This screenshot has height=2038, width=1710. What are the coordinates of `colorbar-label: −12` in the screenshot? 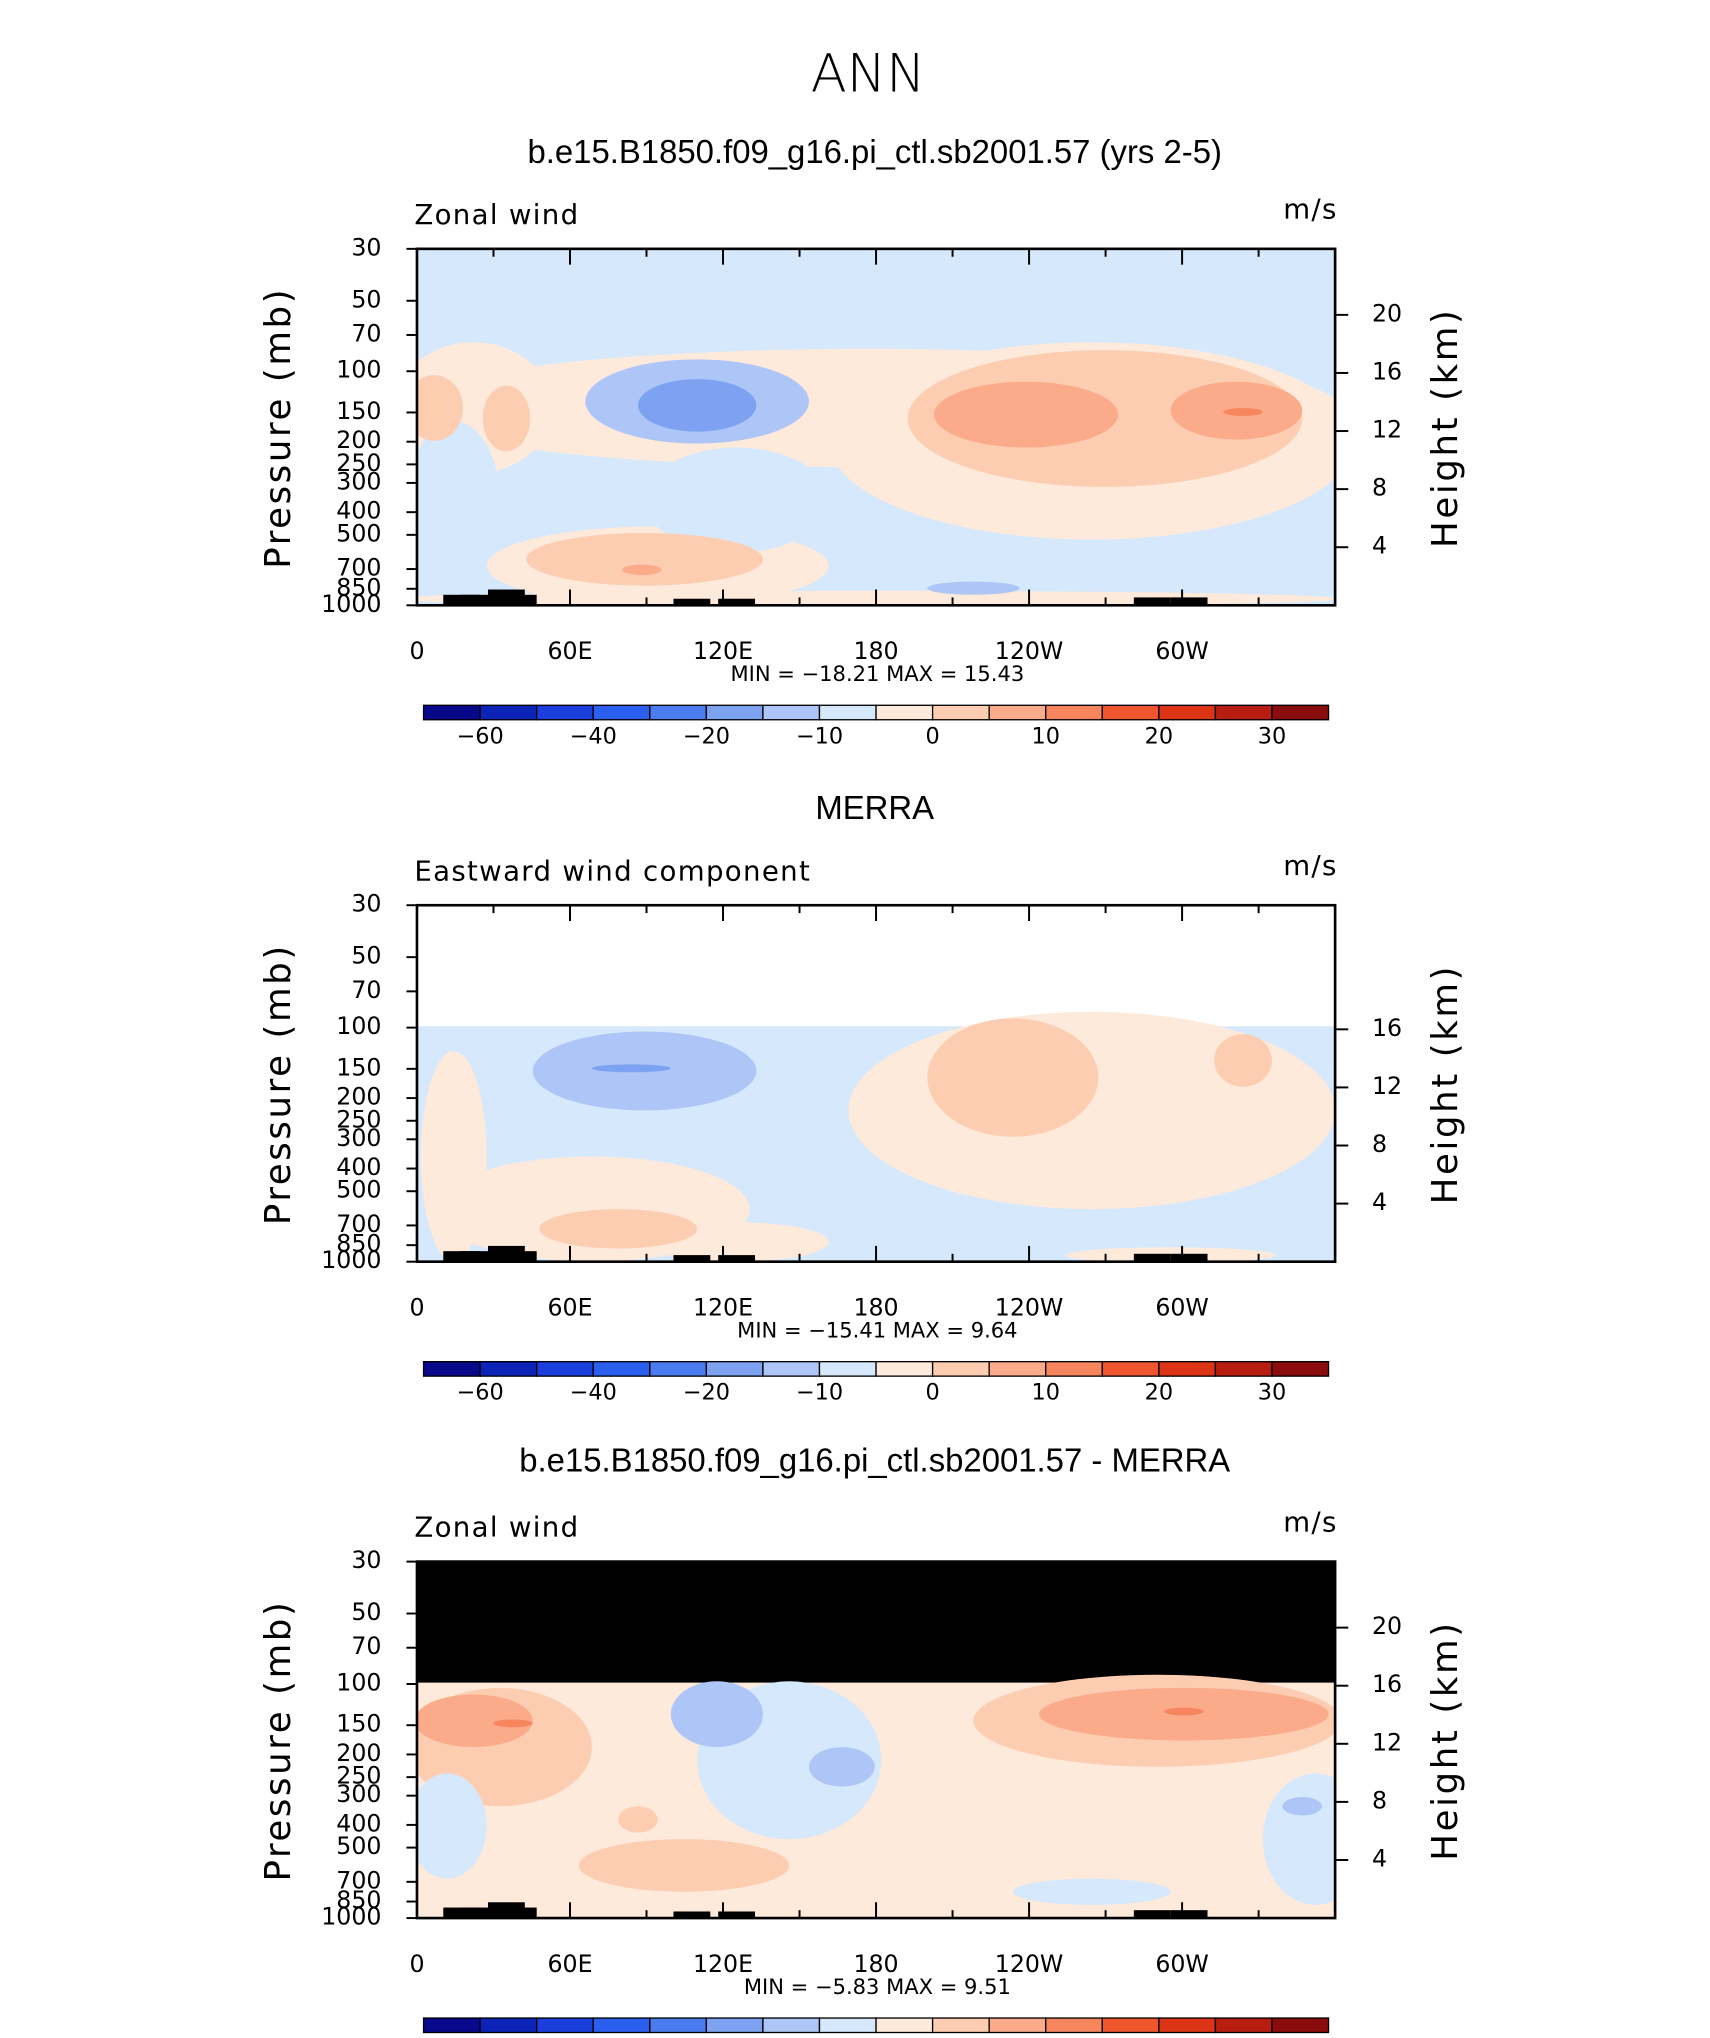 It's located at (593, 2037).